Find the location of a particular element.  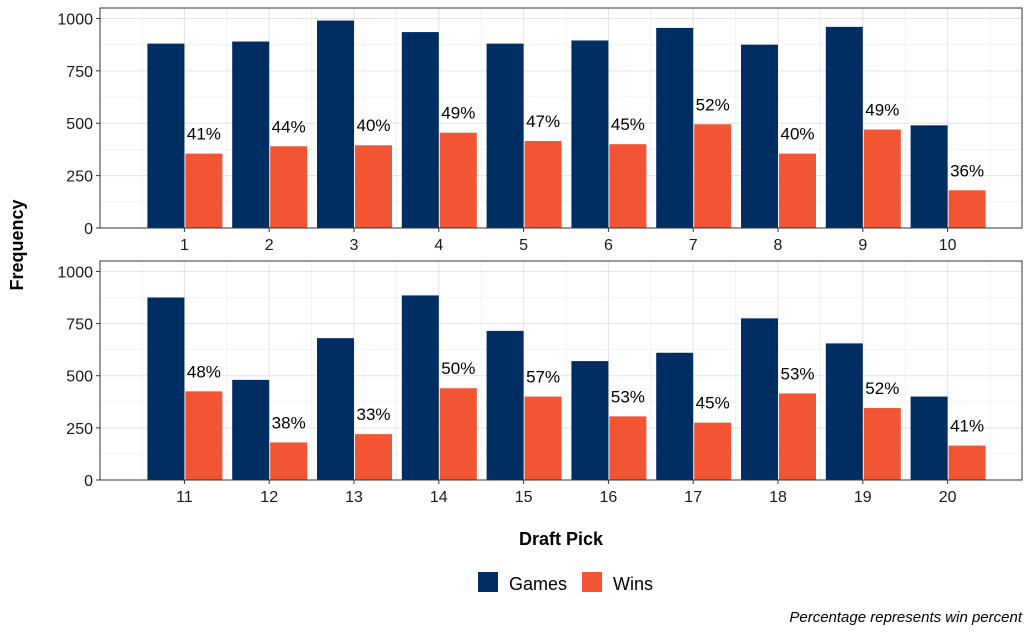

y-axis-title: Frequency is located at coordinates (17, 244).